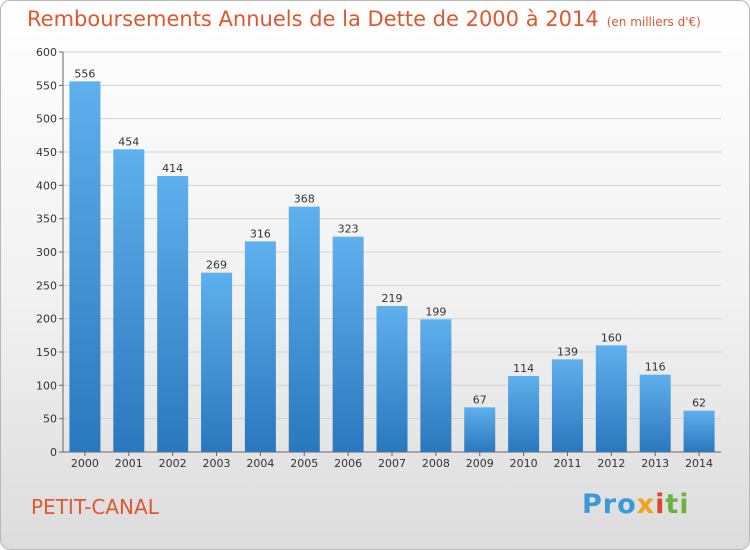  What do you see at coordinates (85, 463) in the screenshot?
I see `x-tick-label: 2000` at bounding box center [85, 463].